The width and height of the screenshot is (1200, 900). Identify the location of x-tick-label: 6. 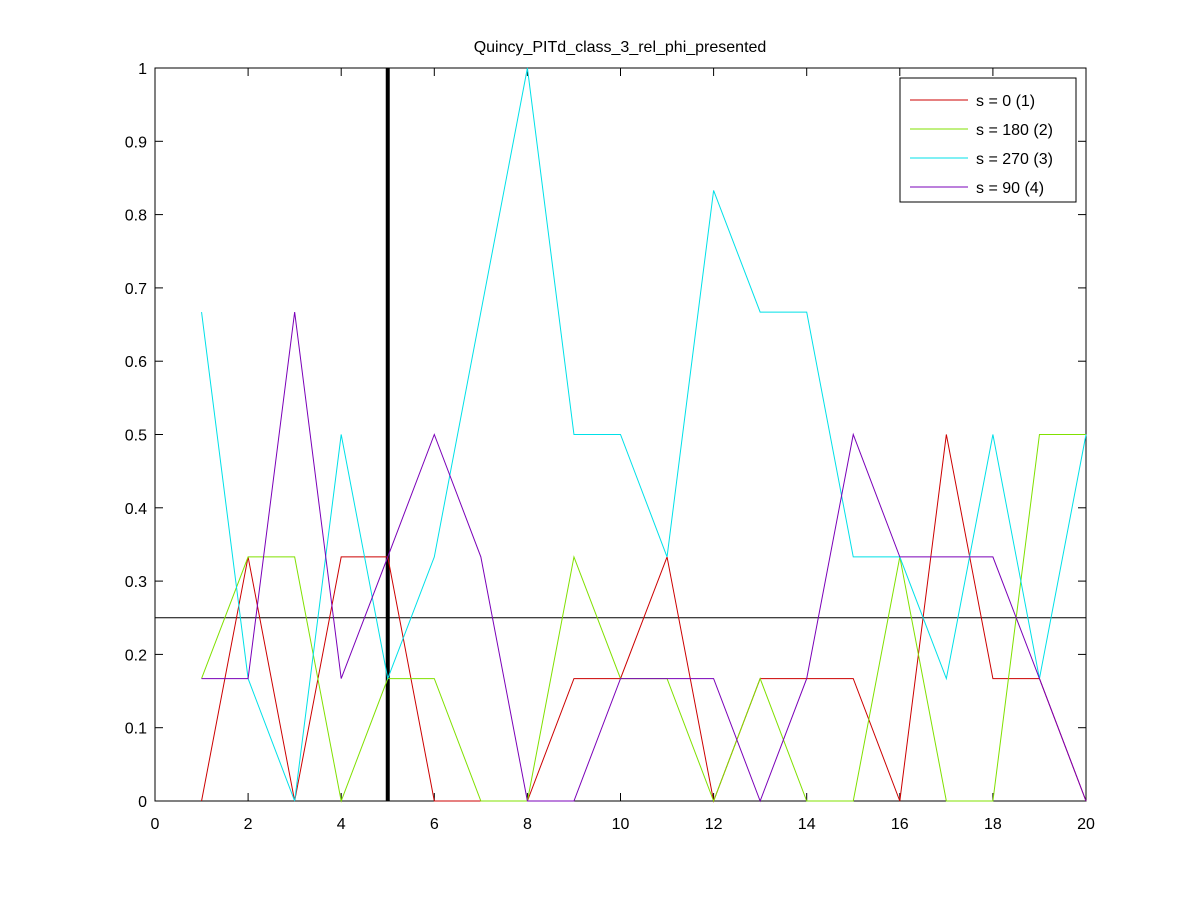
(434, 824).